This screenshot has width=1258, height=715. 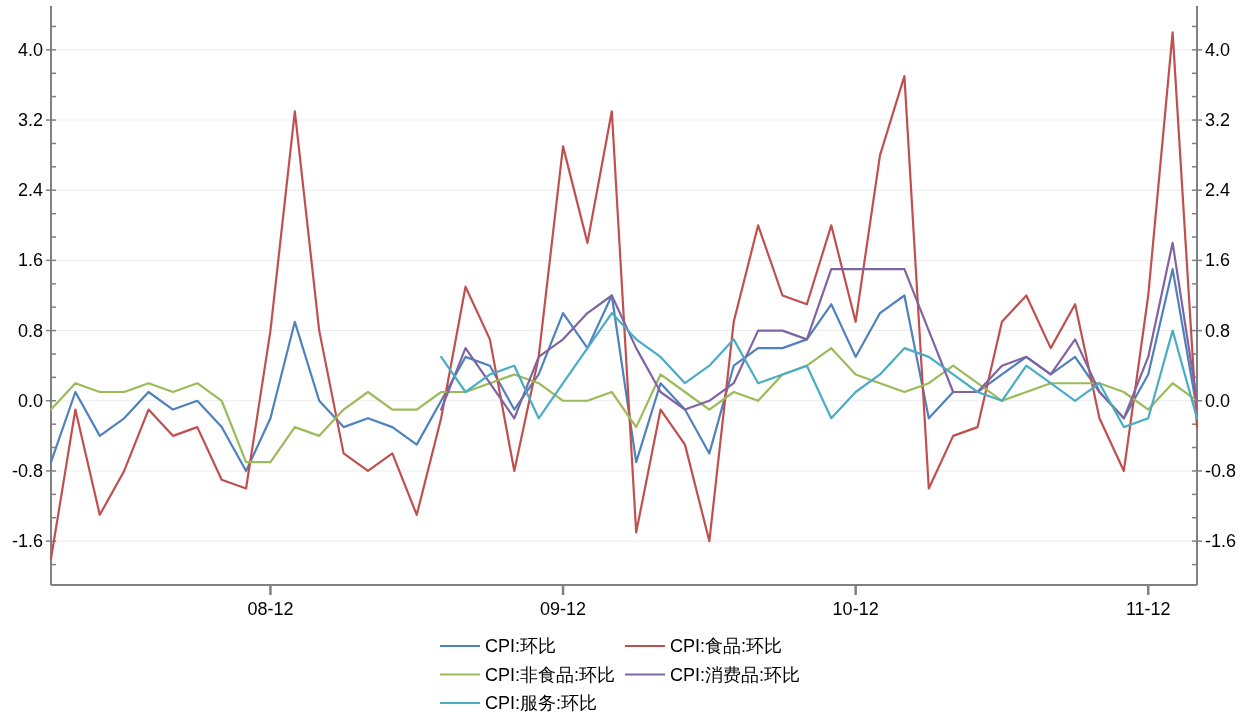 I want to click on legend-label: CPI:食品:环比, so click(x=726, y=646).